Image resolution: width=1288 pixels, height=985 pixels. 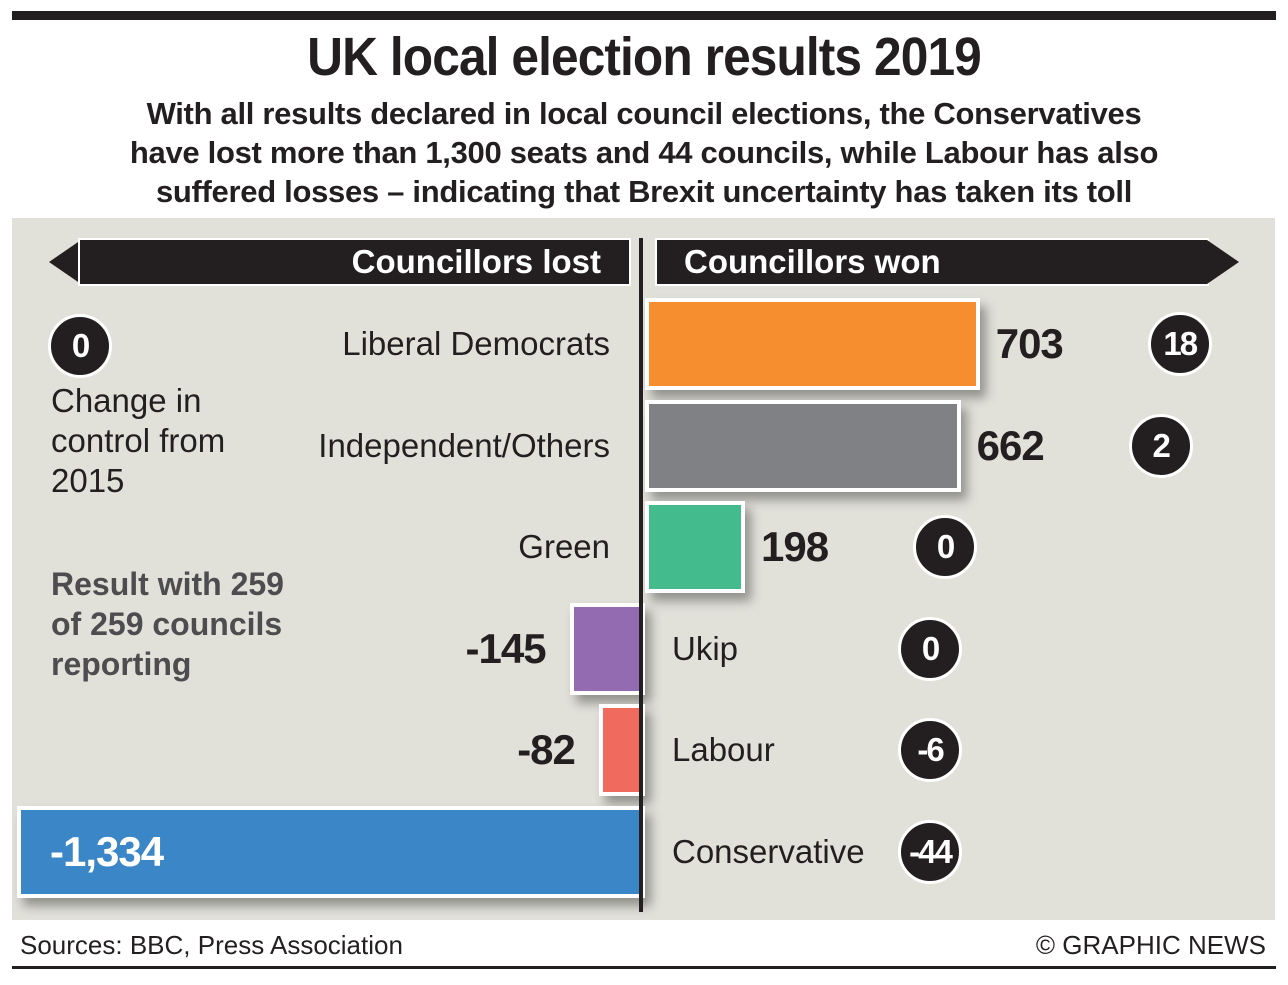 What do you see at coordinates (1150, 945) in the screenshot?
I see `credit: © GRAPHIC NEWS` at bounding box center [1150, 945].